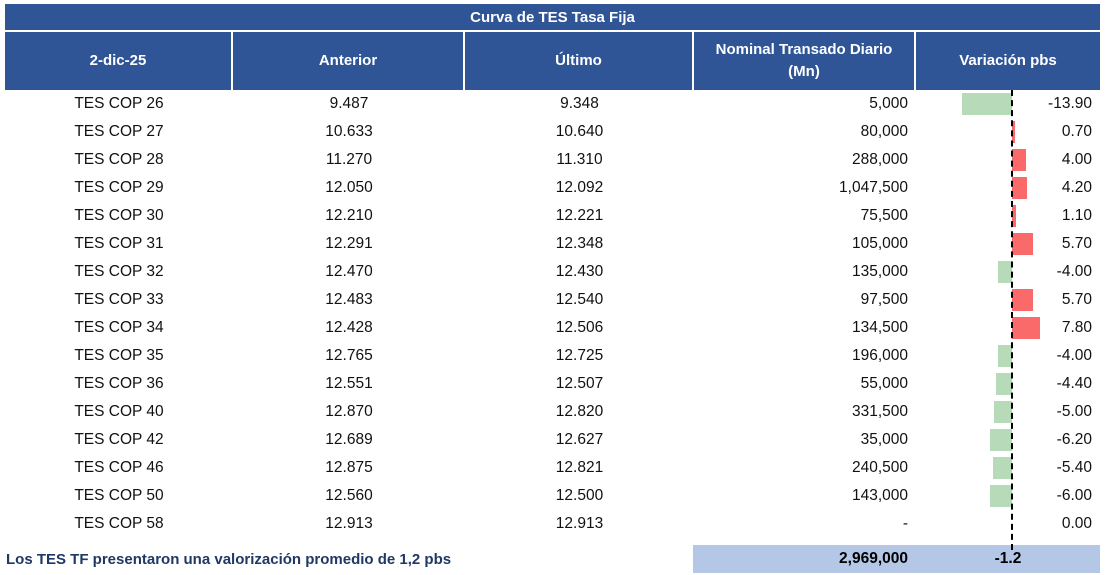 Image resolution: width=1105 pixels, height=575 pixels. Describe the element at coordinates (873, 187) in the screenshot. I see `nominal-value: 1,047,500` at that location.